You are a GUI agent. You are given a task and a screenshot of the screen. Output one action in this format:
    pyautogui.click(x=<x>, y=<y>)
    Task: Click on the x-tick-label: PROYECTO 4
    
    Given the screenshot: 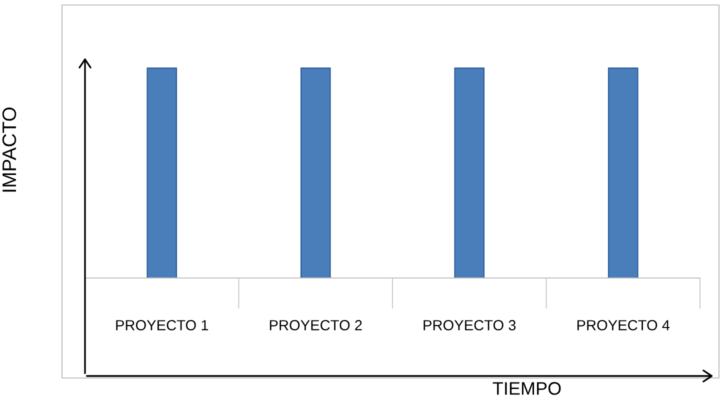 What is the action you would take?
    pyautogui.click(x=623, y=325)
    